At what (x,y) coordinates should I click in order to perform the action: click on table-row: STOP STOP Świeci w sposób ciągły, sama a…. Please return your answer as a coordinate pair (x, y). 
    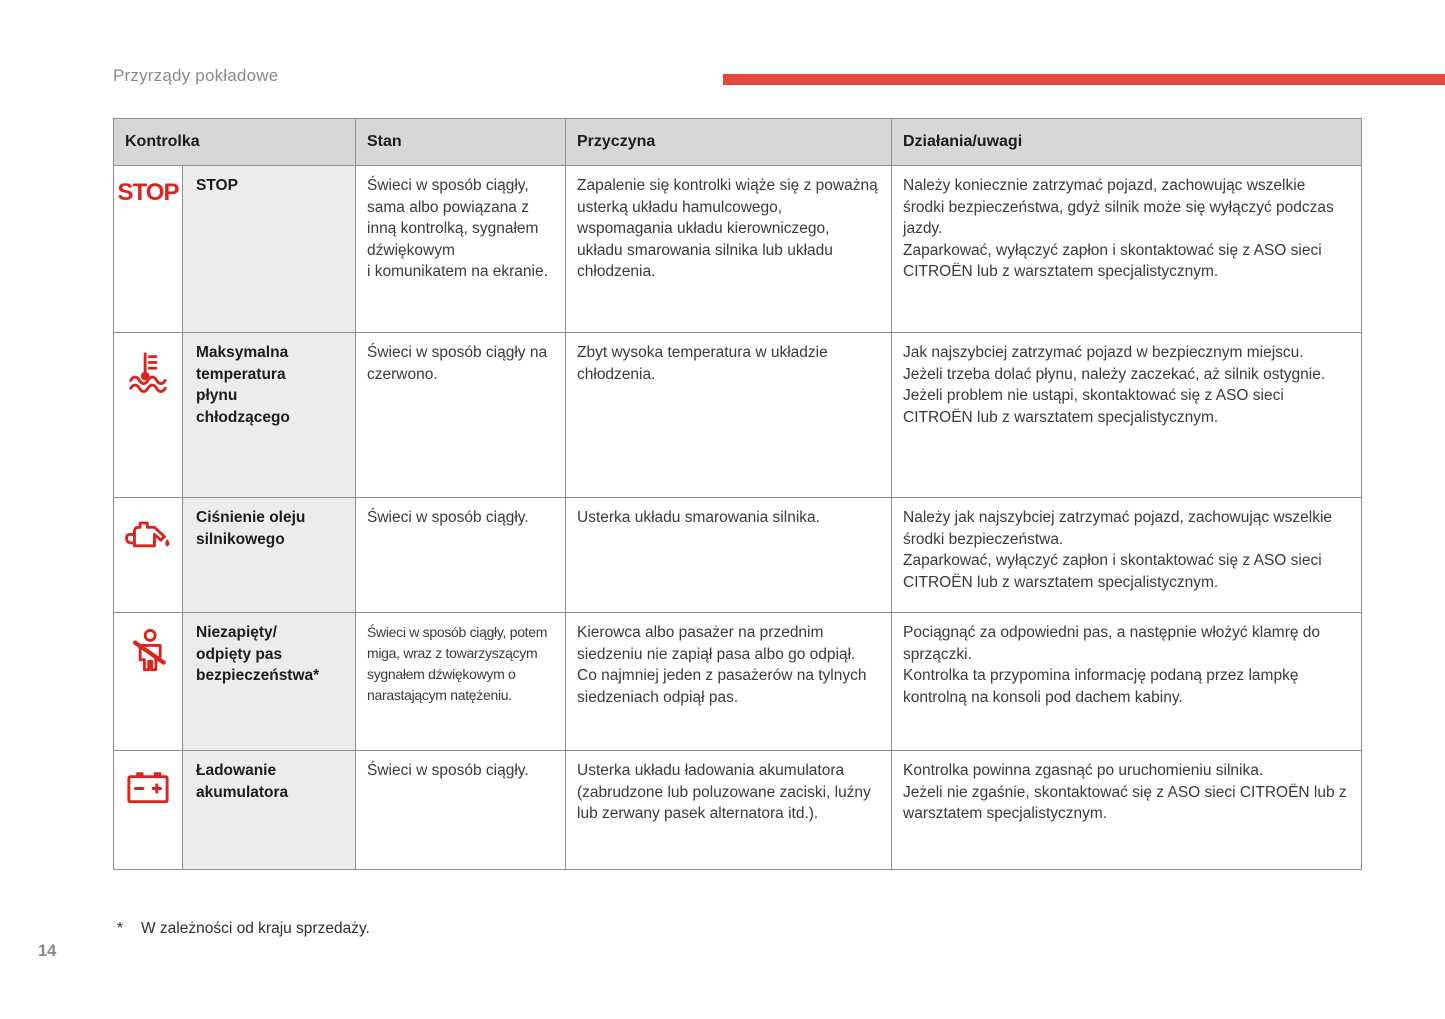
    Looking at the image, I should click on (737, 249).